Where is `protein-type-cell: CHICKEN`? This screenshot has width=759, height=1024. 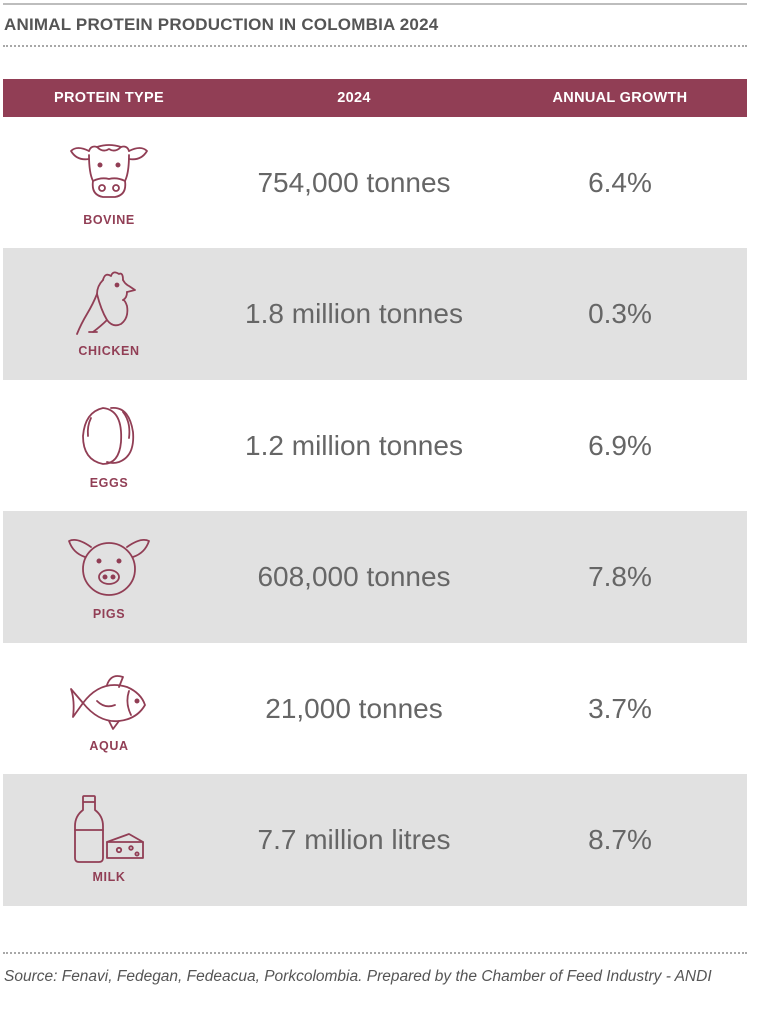
protein-type-cell: CHICKEN is located at coordinates (109, 314).